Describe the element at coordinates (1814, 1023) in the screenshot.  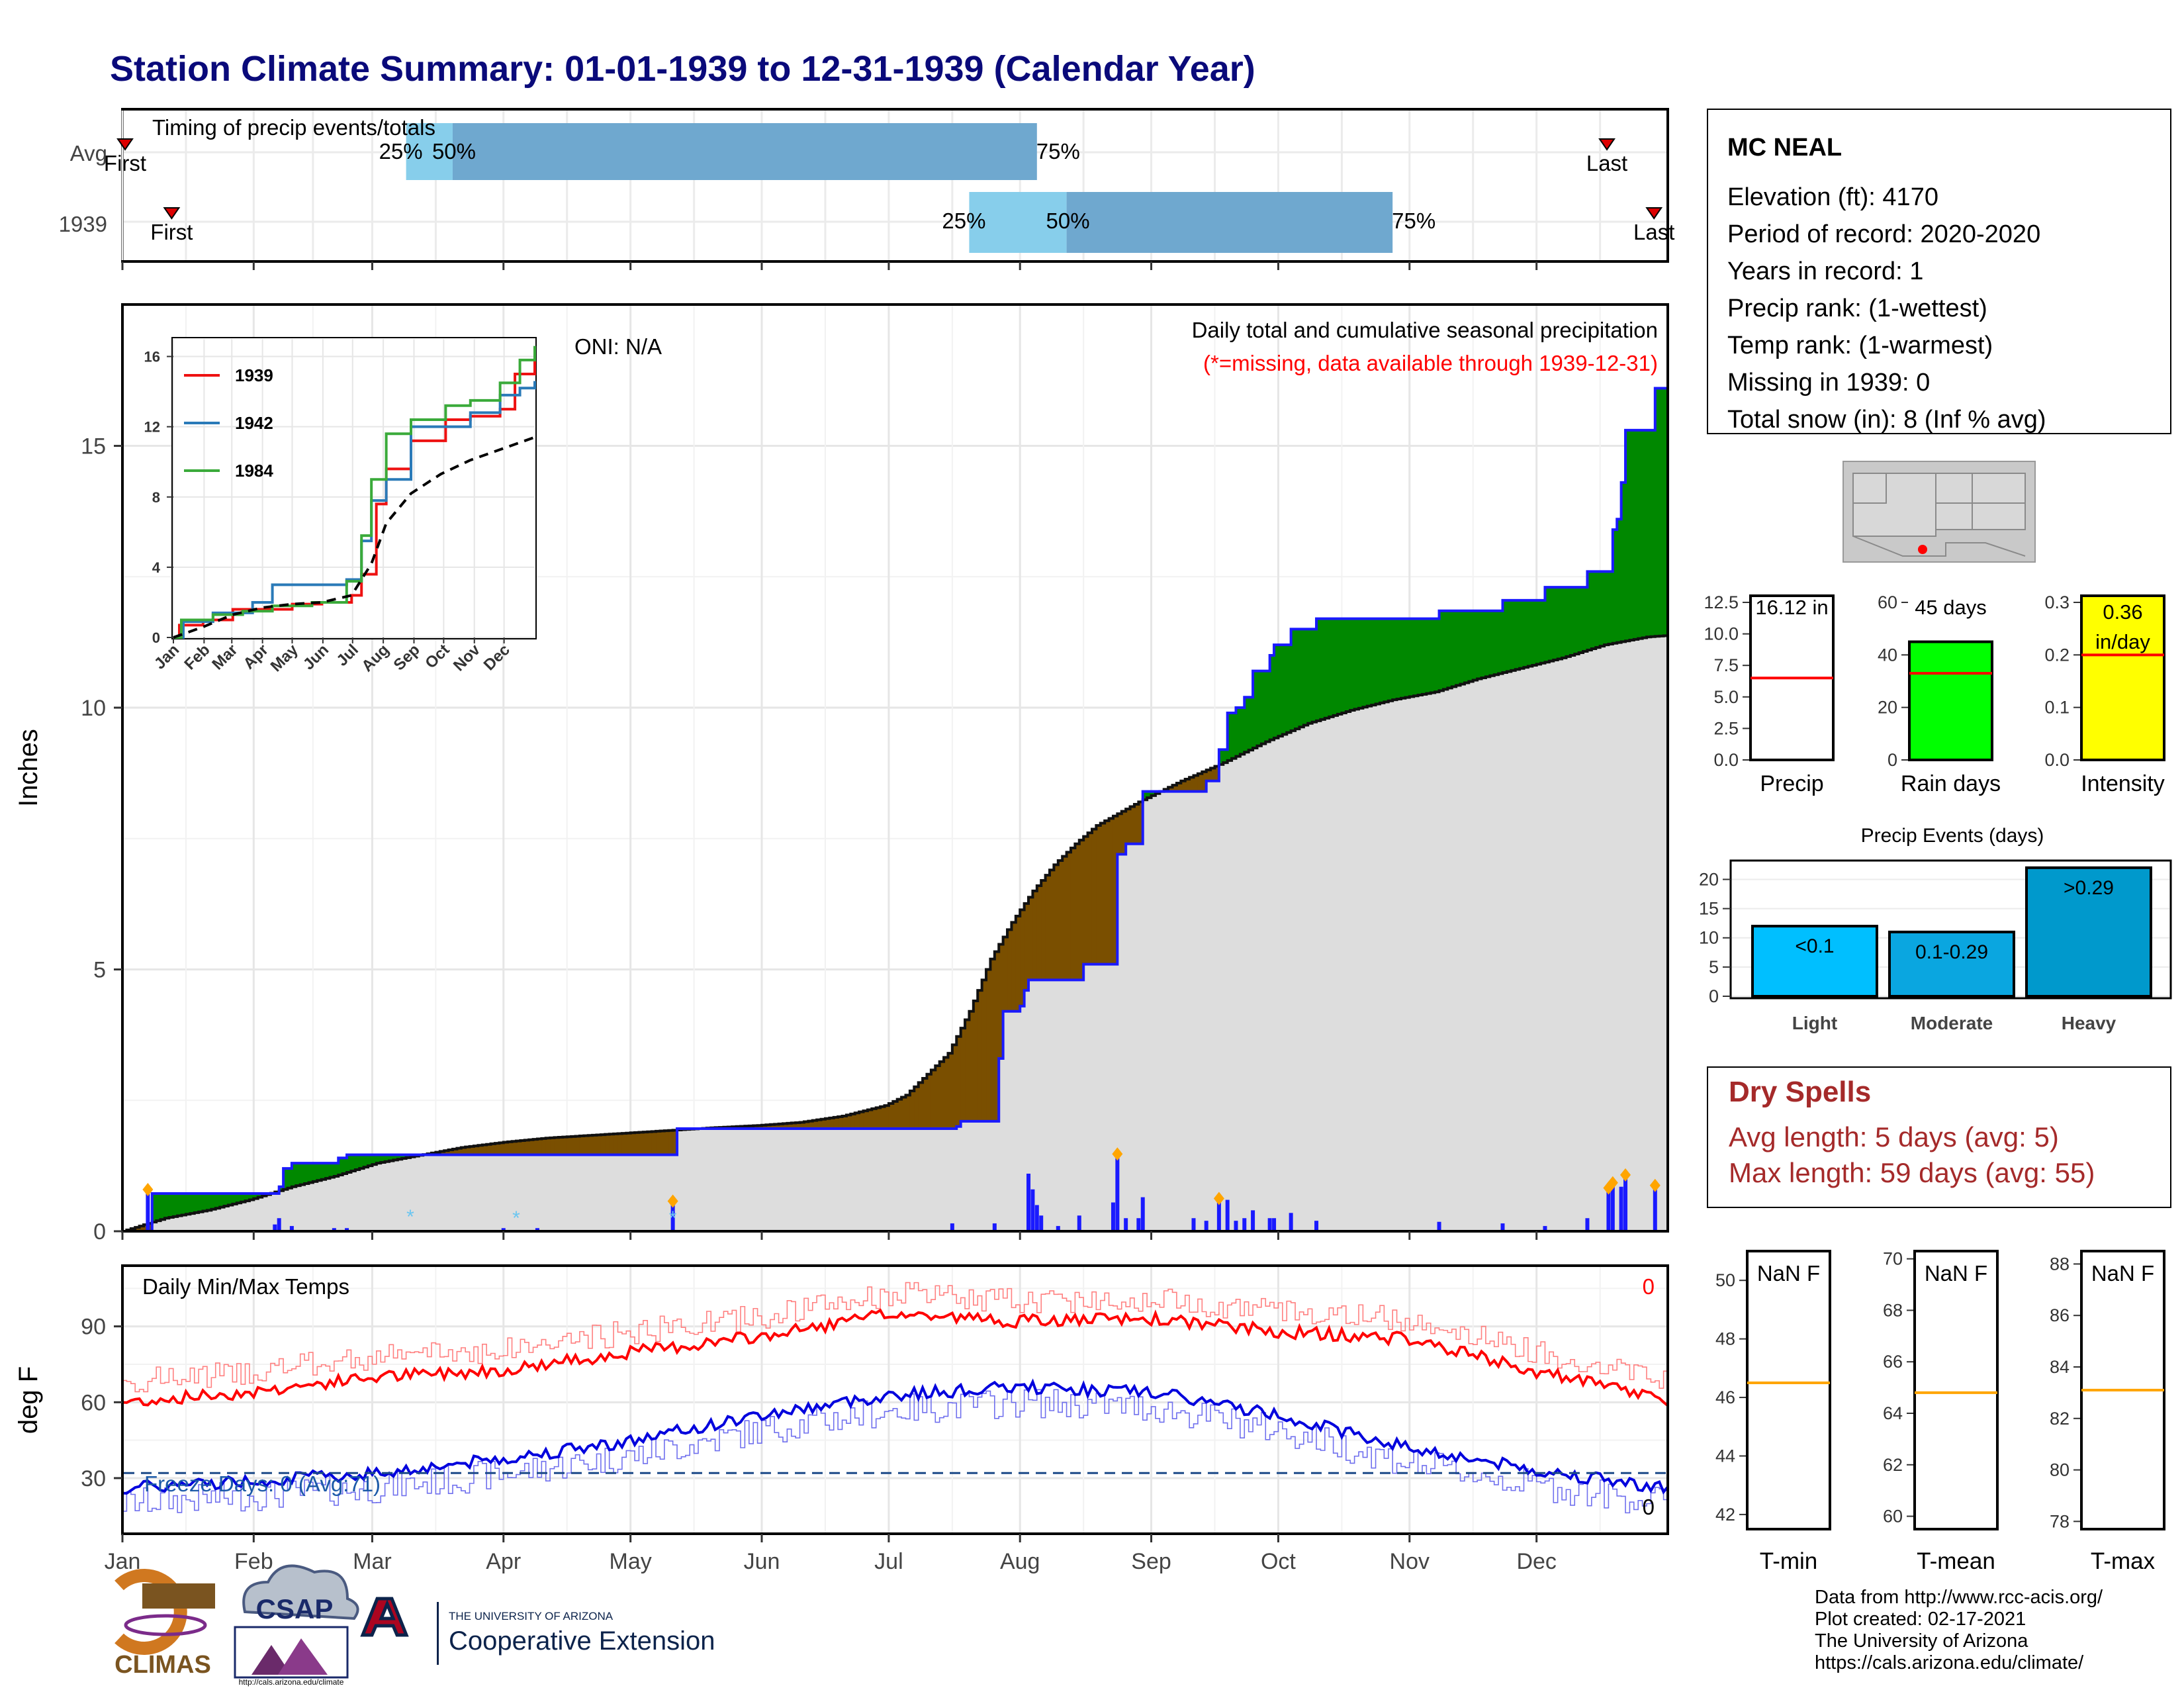
I see `precip-event-category: Light` at that location.